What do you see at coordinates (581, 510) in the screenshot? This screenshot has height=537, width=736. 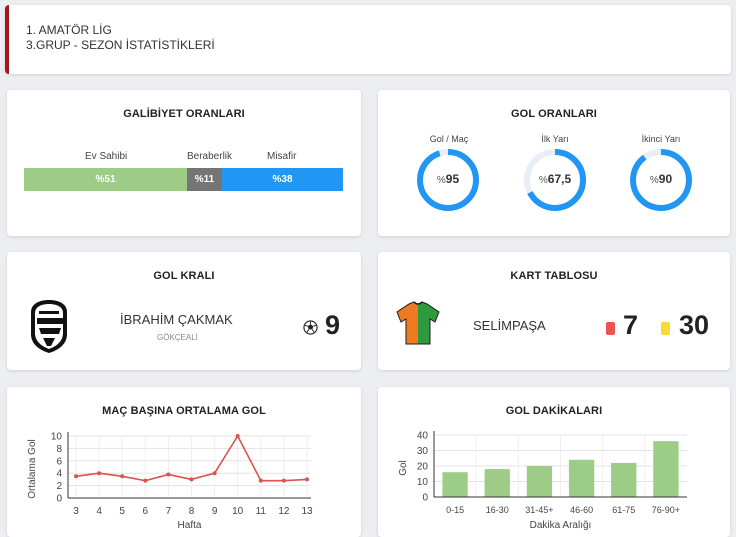 I see `x-tick-label: 46-60` at bounding box center [581, 510].